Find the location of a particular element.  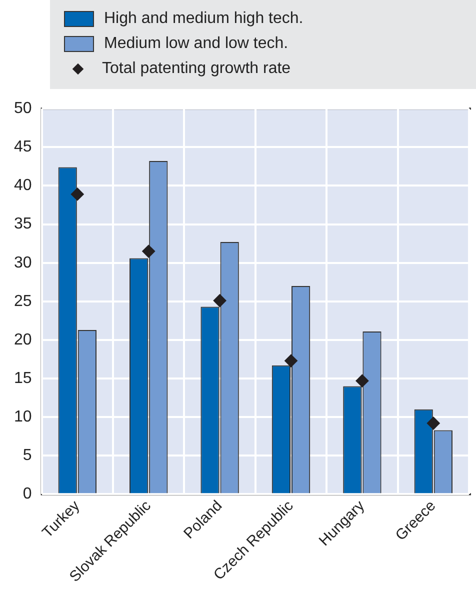

y-tick-label: 30 is located at coordinates (23, 263).